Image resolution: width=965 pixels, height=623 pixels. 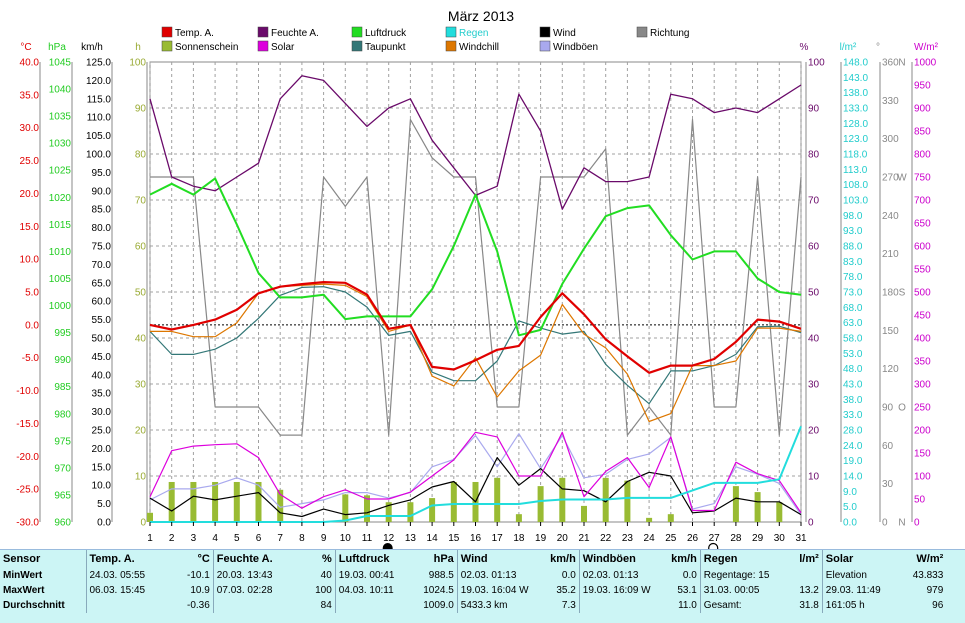 What do you see at coordinates (922, 270) in the screenshot?
I see `solar-tick-label: 550` at bounding box center [922, 270].